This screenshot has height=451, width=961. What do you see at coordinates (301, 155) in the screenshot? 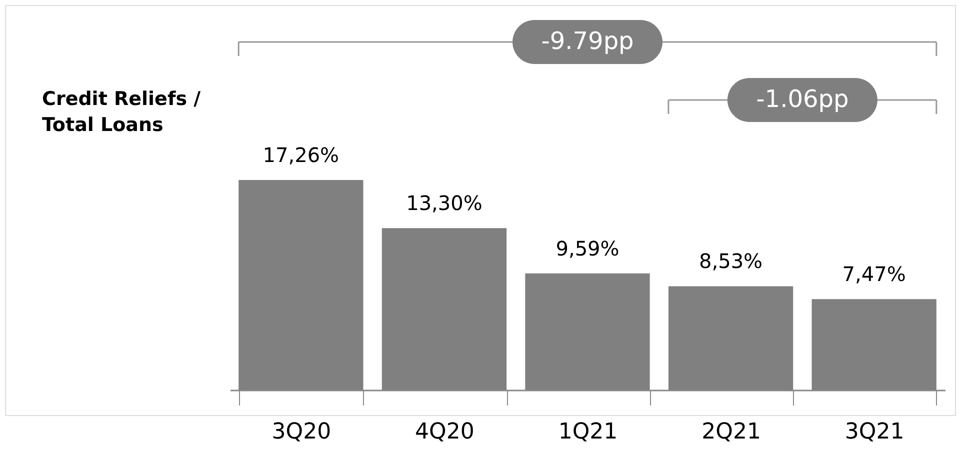
I see `data-label: 17,26%` at bounding box center [301, 155].